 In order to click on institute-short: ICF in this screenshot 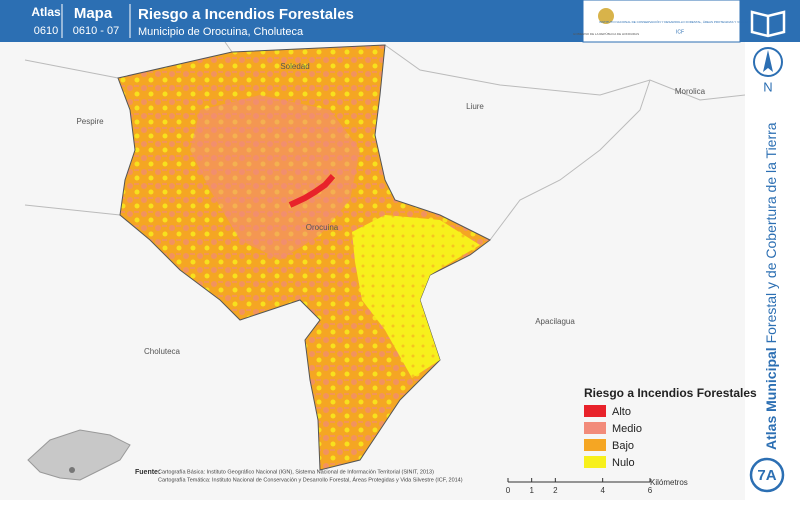, I will do `click(680, 32)`.